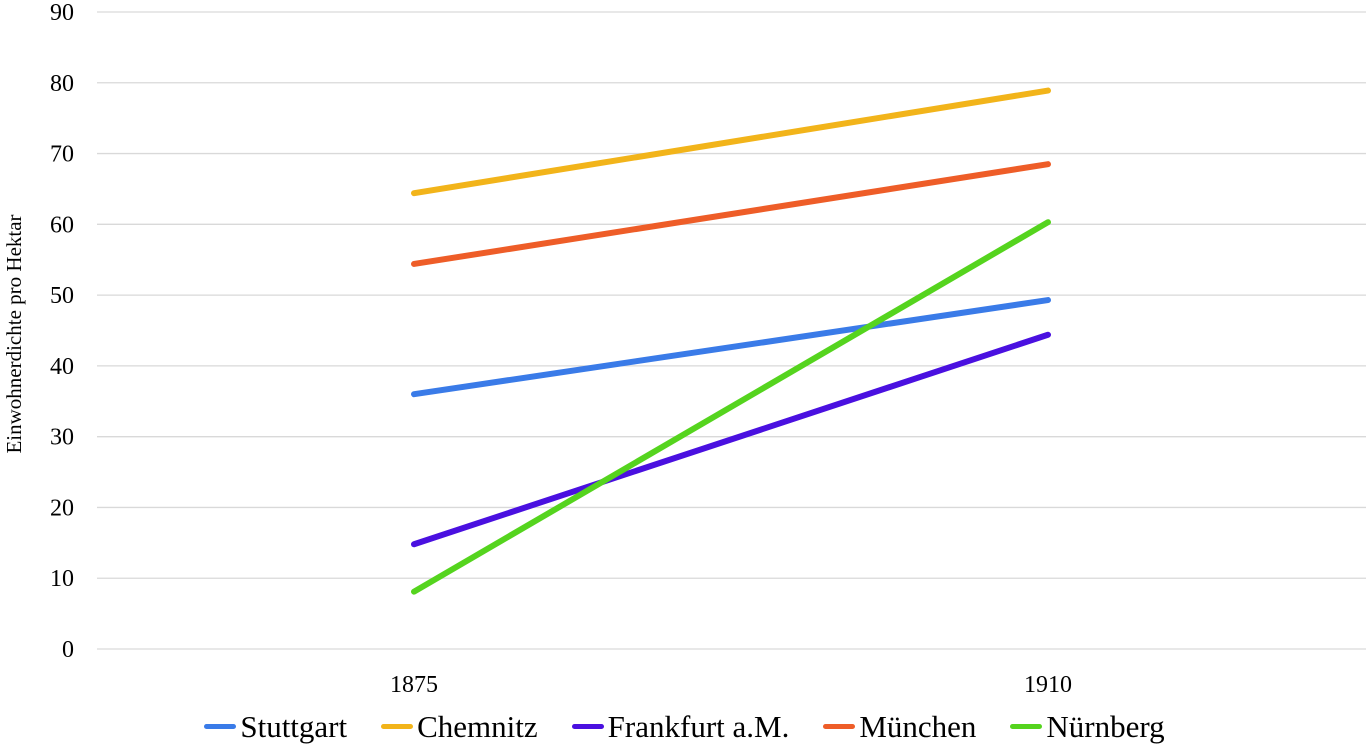 This screenshot has height=748, width=1369. I want to click on series-line-münchen, so click(731, 214).